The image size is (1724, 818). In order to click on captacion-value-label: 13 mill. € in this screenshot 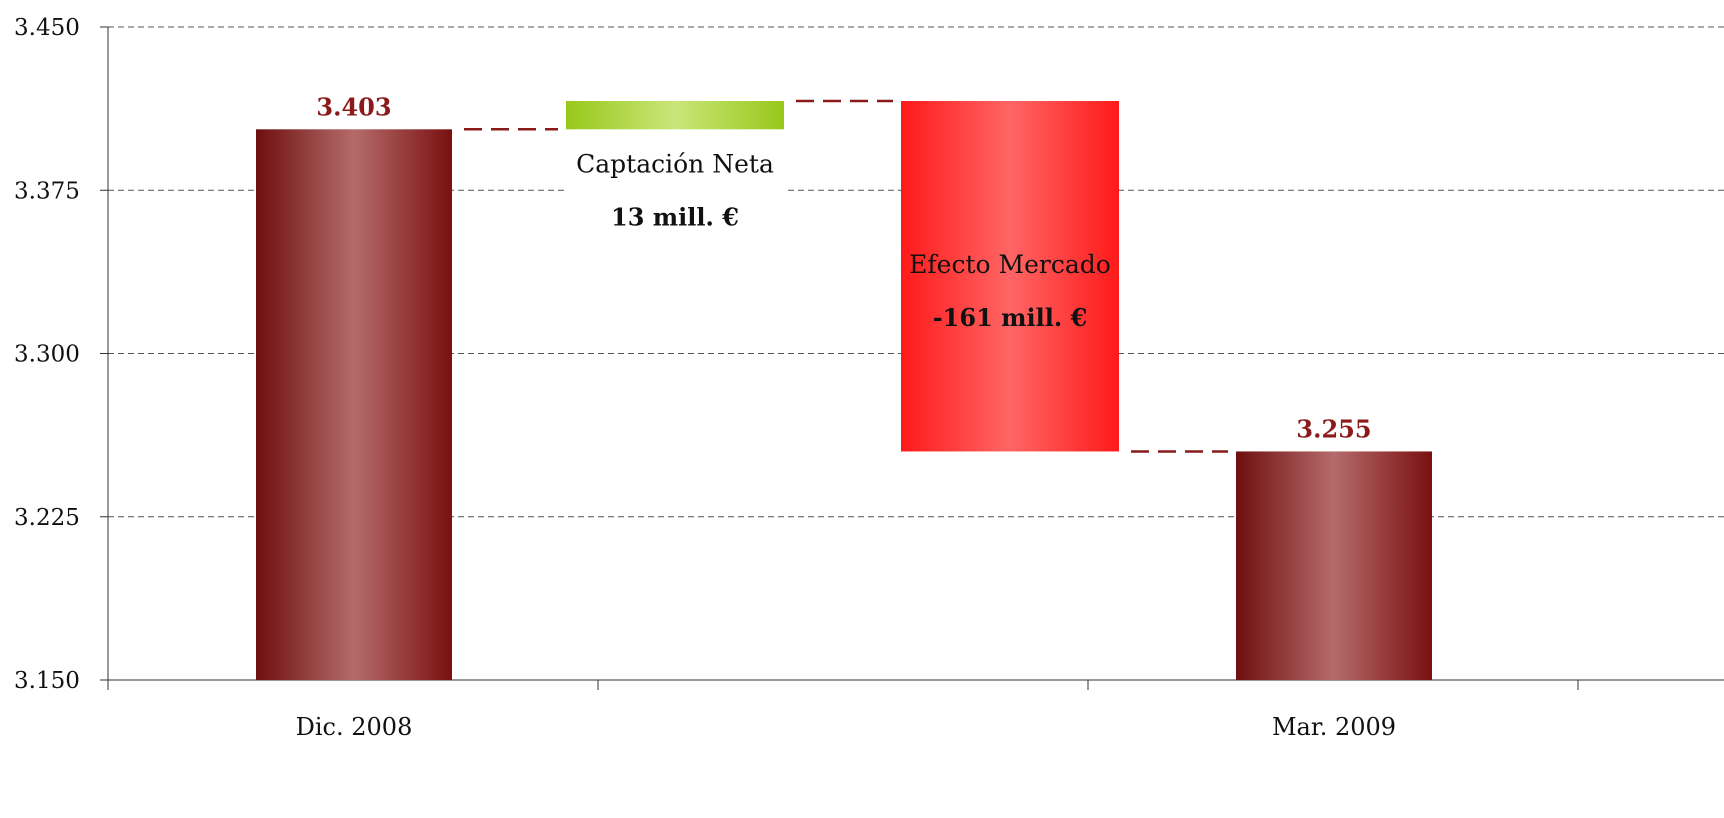, I will do `click(675, 216)`.